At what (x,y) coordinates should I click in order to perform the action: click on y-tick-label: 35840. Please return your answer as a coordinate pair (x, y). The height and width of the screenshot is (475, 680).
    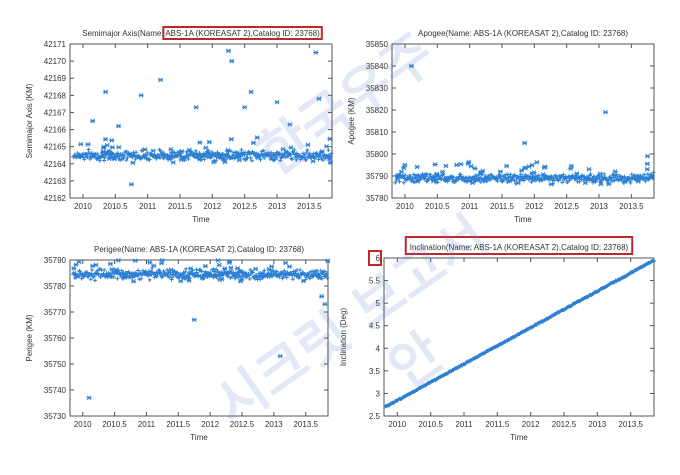
    Looking at the image, I should click on (377, 66).